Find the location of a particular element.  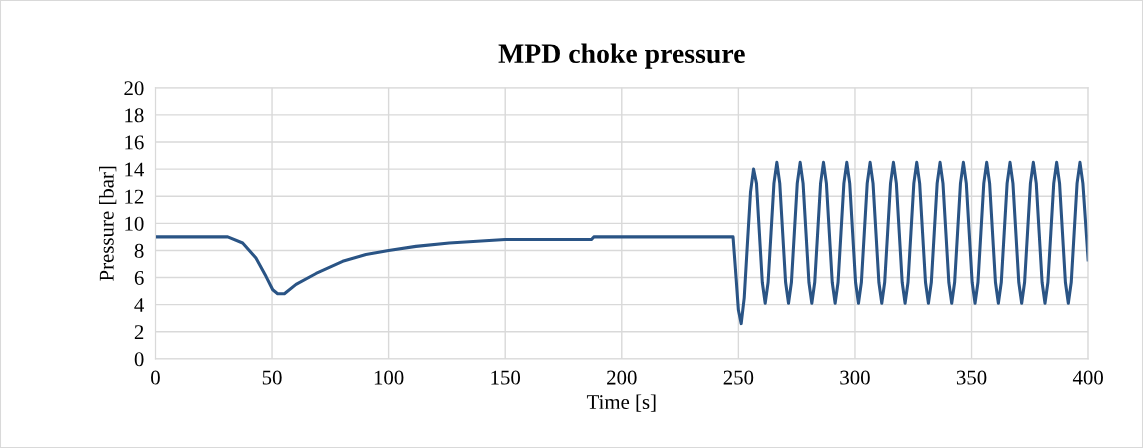

y-tick-label: 16 is located at coordinates (134, 142).